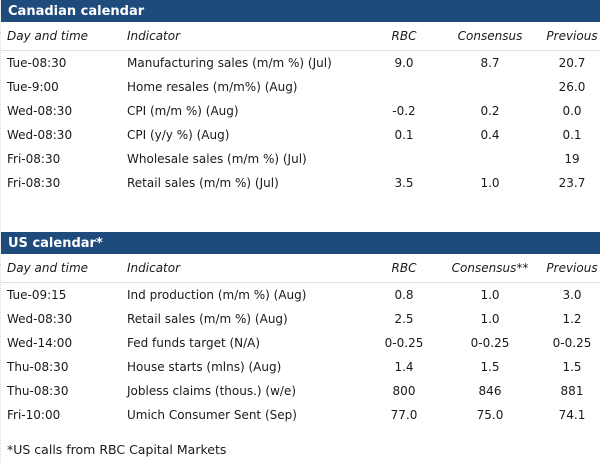 The height and width of the screenshot is (463, 600). What do you see at coordinates (404, 63) in the screenshot?
I see `cell-rbc: 9.0` at bounding box center [404, 63].